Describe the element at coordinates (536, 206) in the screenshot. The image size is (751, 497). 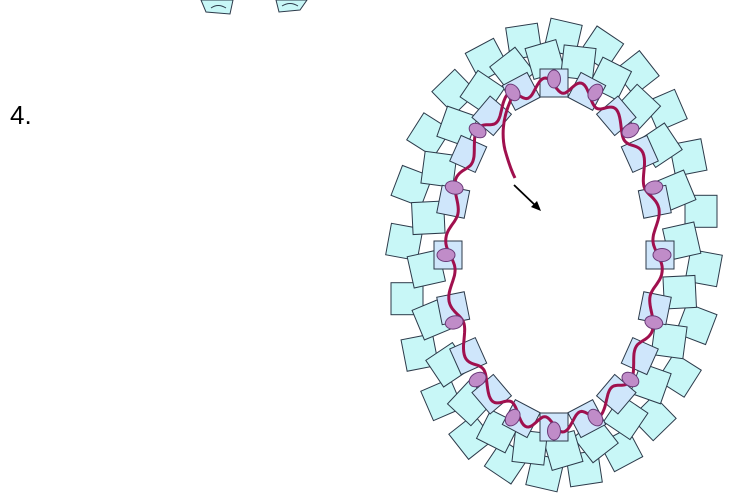
I see `arrow-head` at that location.